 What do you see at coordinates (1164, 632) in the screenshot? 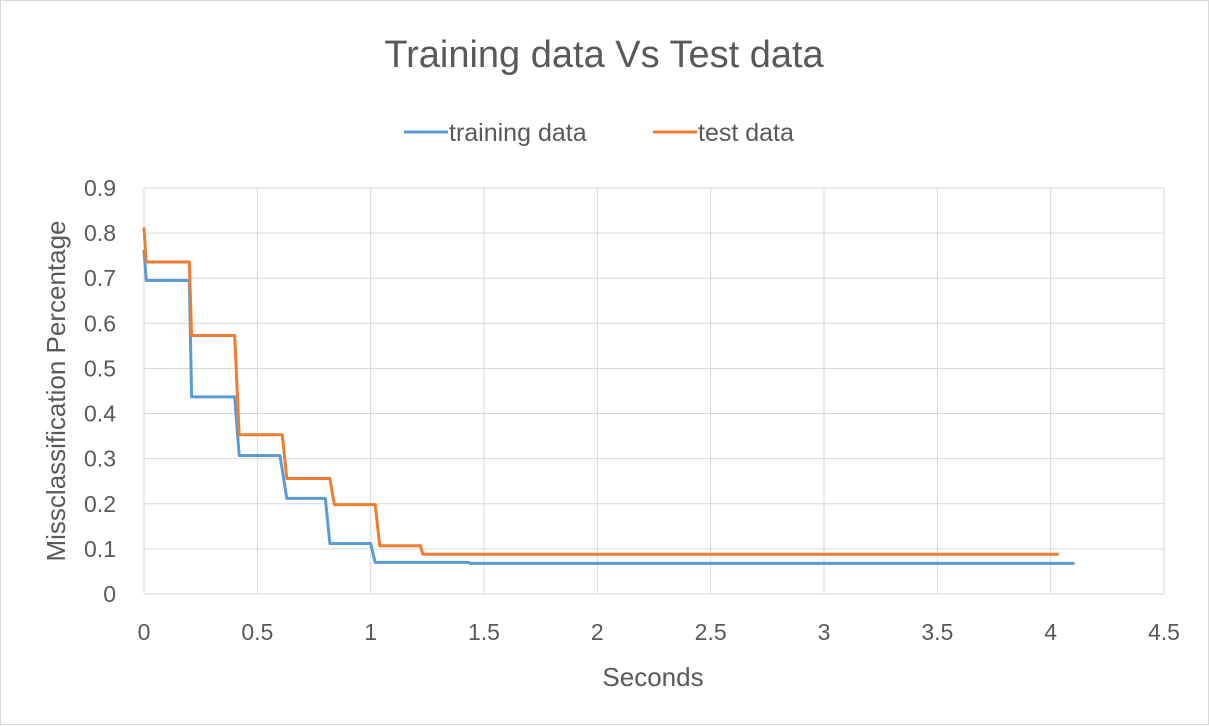
I see `x-tick-label: 4.5` at bounding box center [1164, 632].